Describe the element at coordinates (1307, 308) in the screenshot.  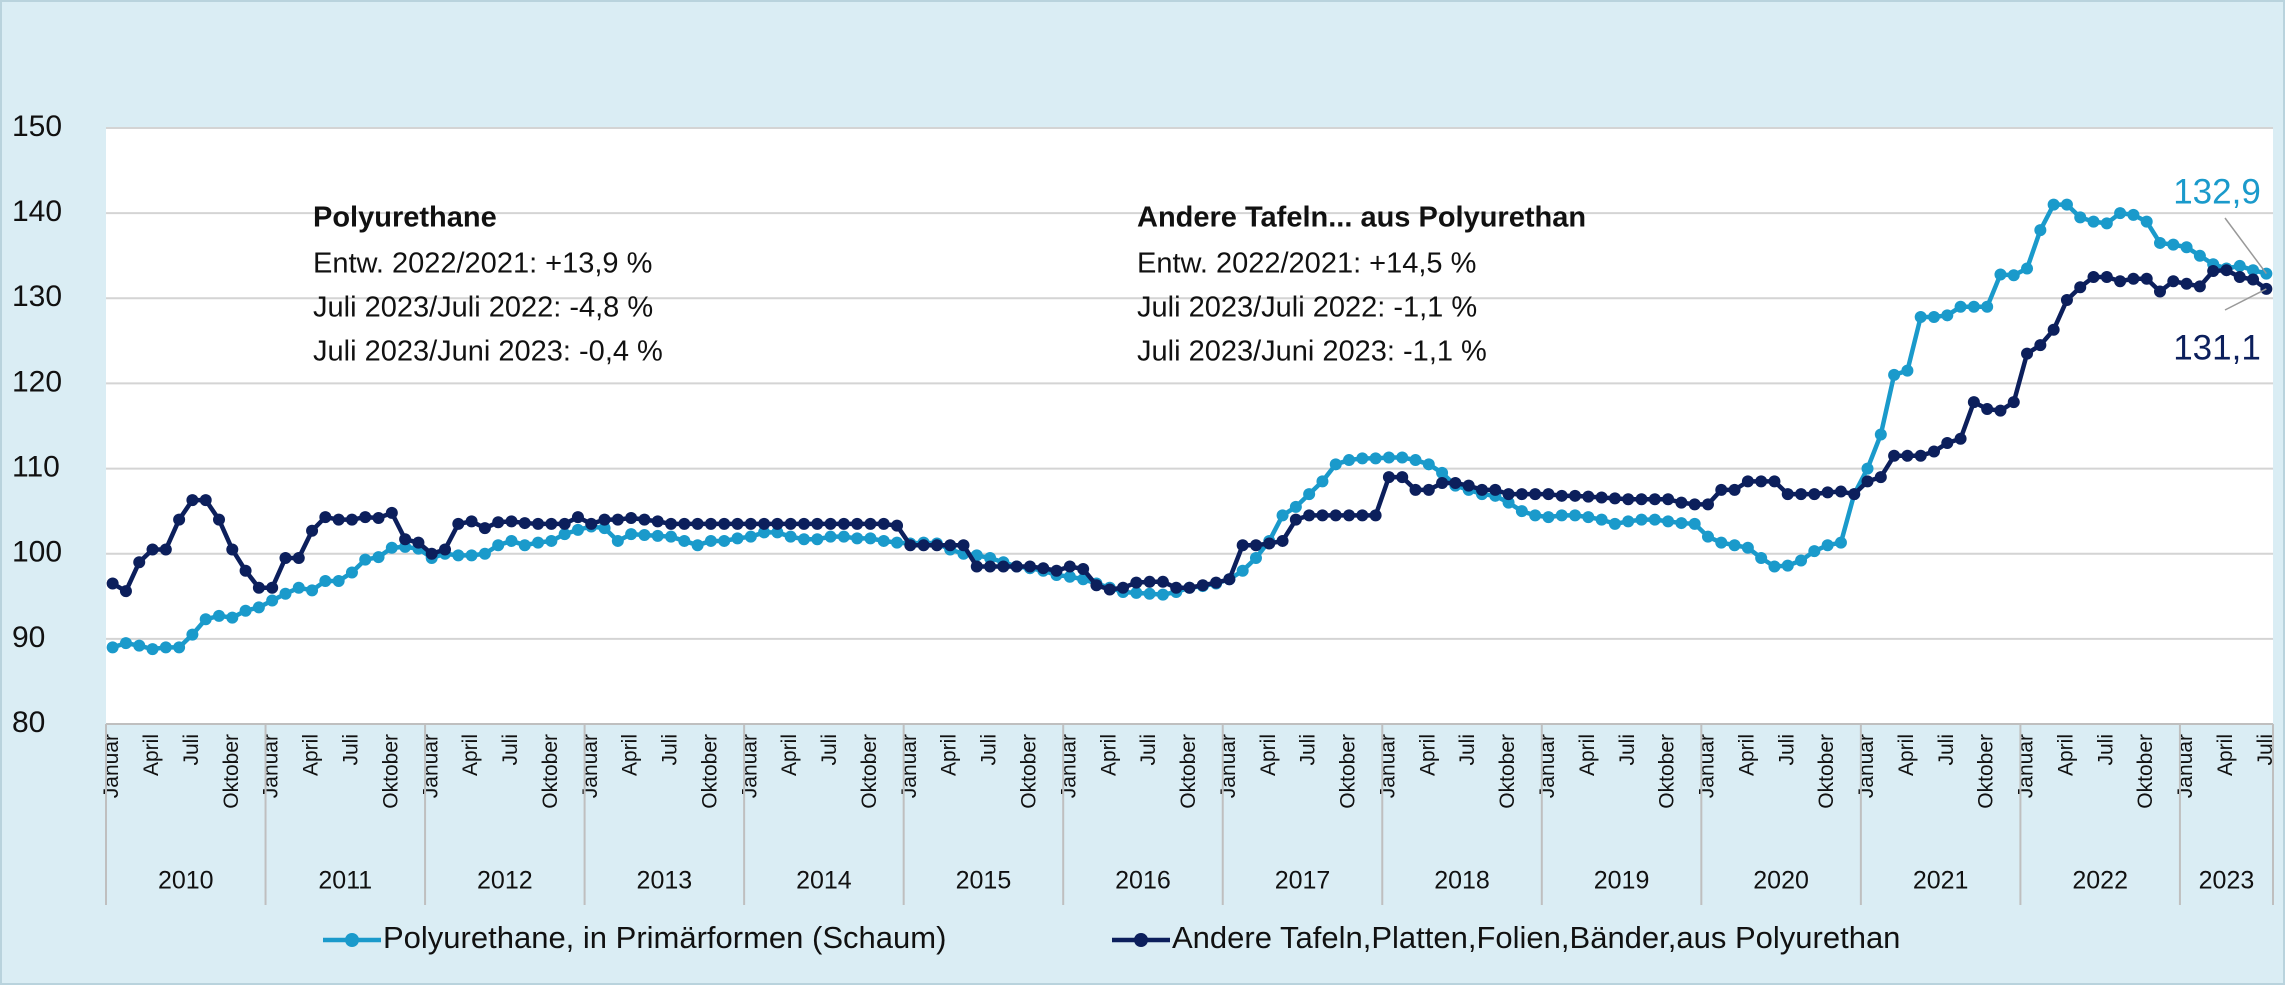
I see `annotation-line: Juli 2023/Juli 2022: -1,1 %` at that location.